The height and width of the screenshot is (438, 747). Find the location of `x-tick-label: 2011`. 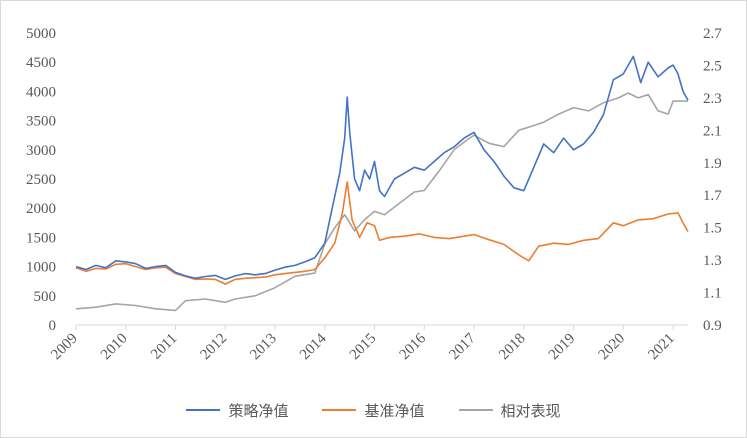

x-tick-label: 2011 is located at coordinates (164, 347).